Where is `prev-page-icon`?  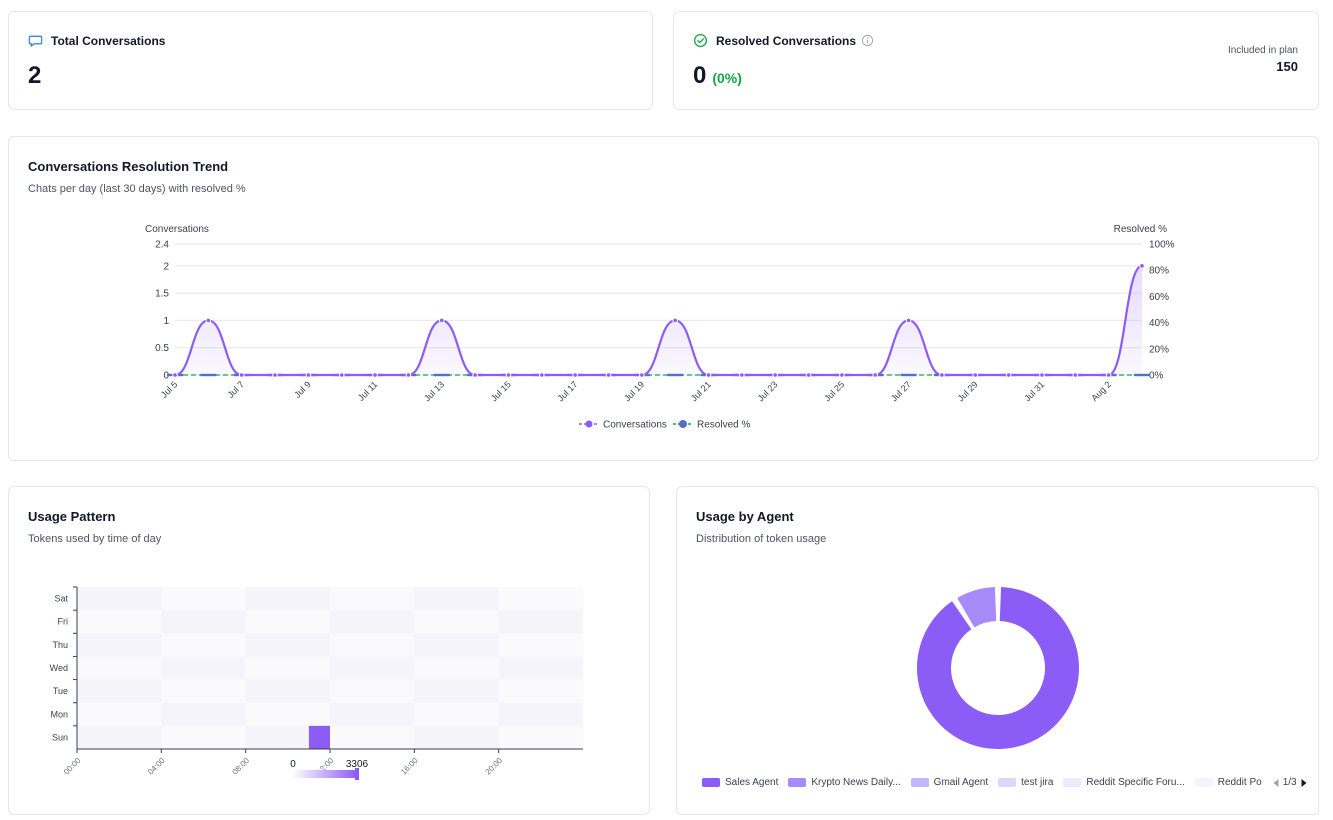
prev-page-icon is located at coordinates (1276, 783).